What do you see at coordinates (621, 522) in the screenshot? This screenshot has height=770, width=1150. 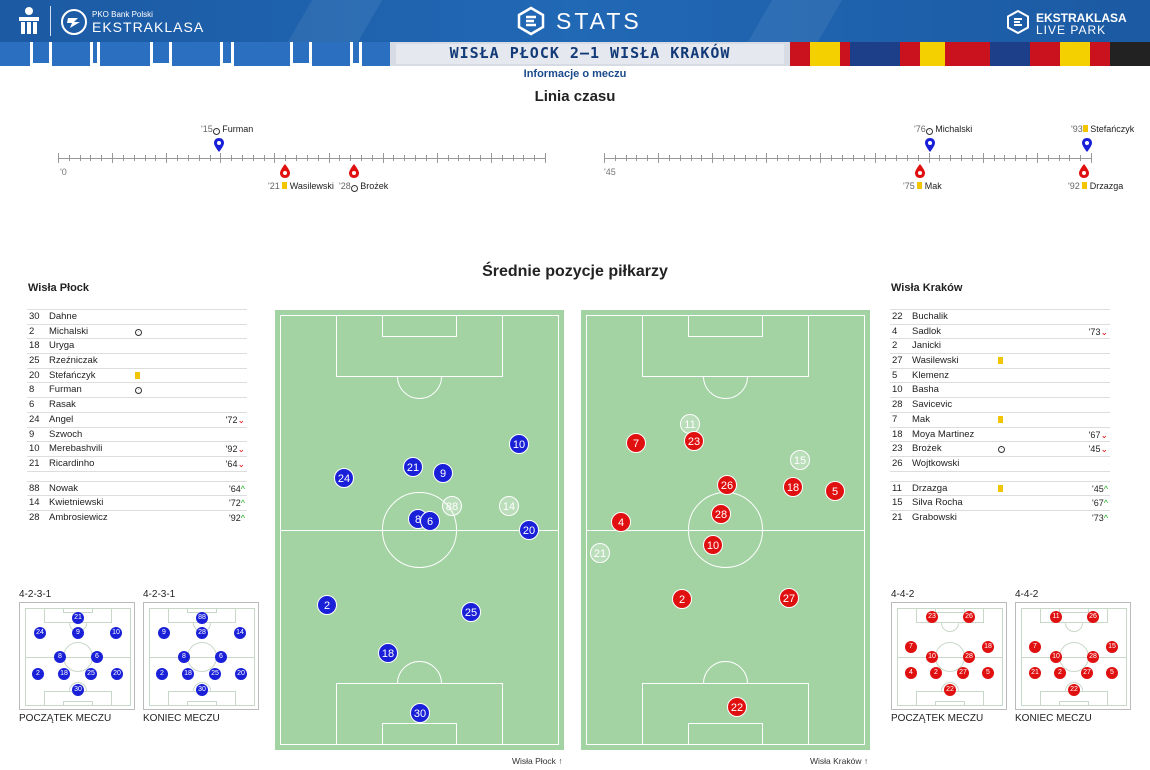 I see `player-position-marker: 4` at bounding box center [621, 522].